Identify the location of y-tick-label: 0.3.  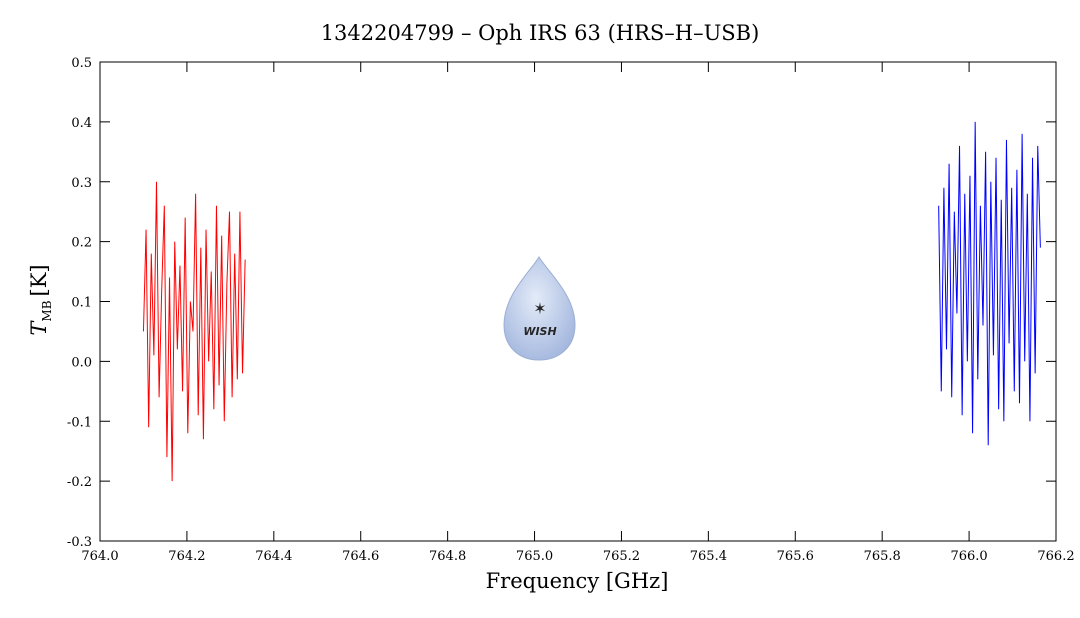
(81, 183).